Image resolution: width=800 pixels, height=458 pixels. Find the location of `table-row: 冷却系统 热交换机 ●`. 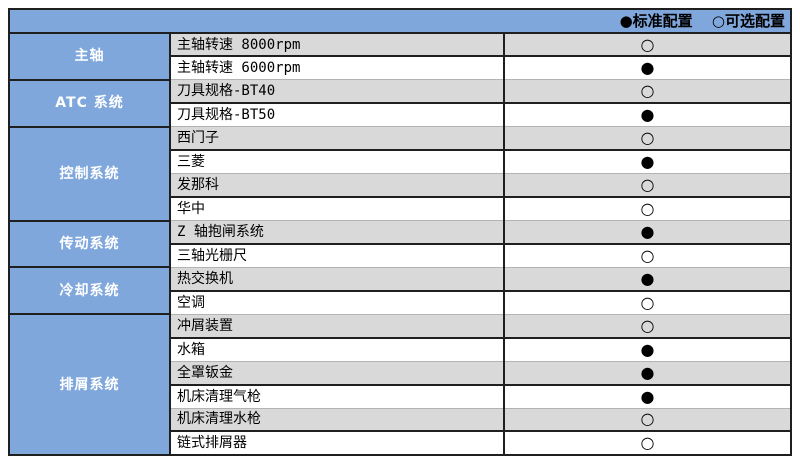

table-row: 冷却系统 热交换机 ● is located at coordinates (400, 291).